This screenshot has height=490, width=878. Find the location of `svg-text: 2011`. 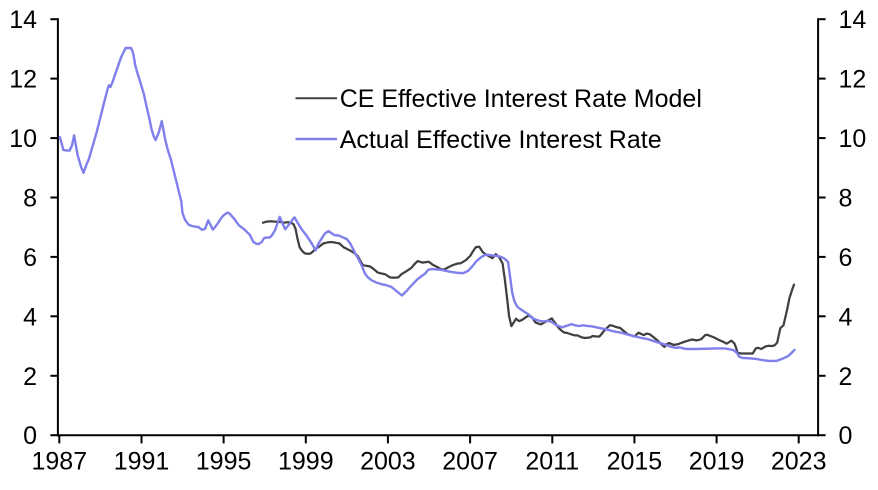

svg-text: 2011 is located at coordinates (552, 462).